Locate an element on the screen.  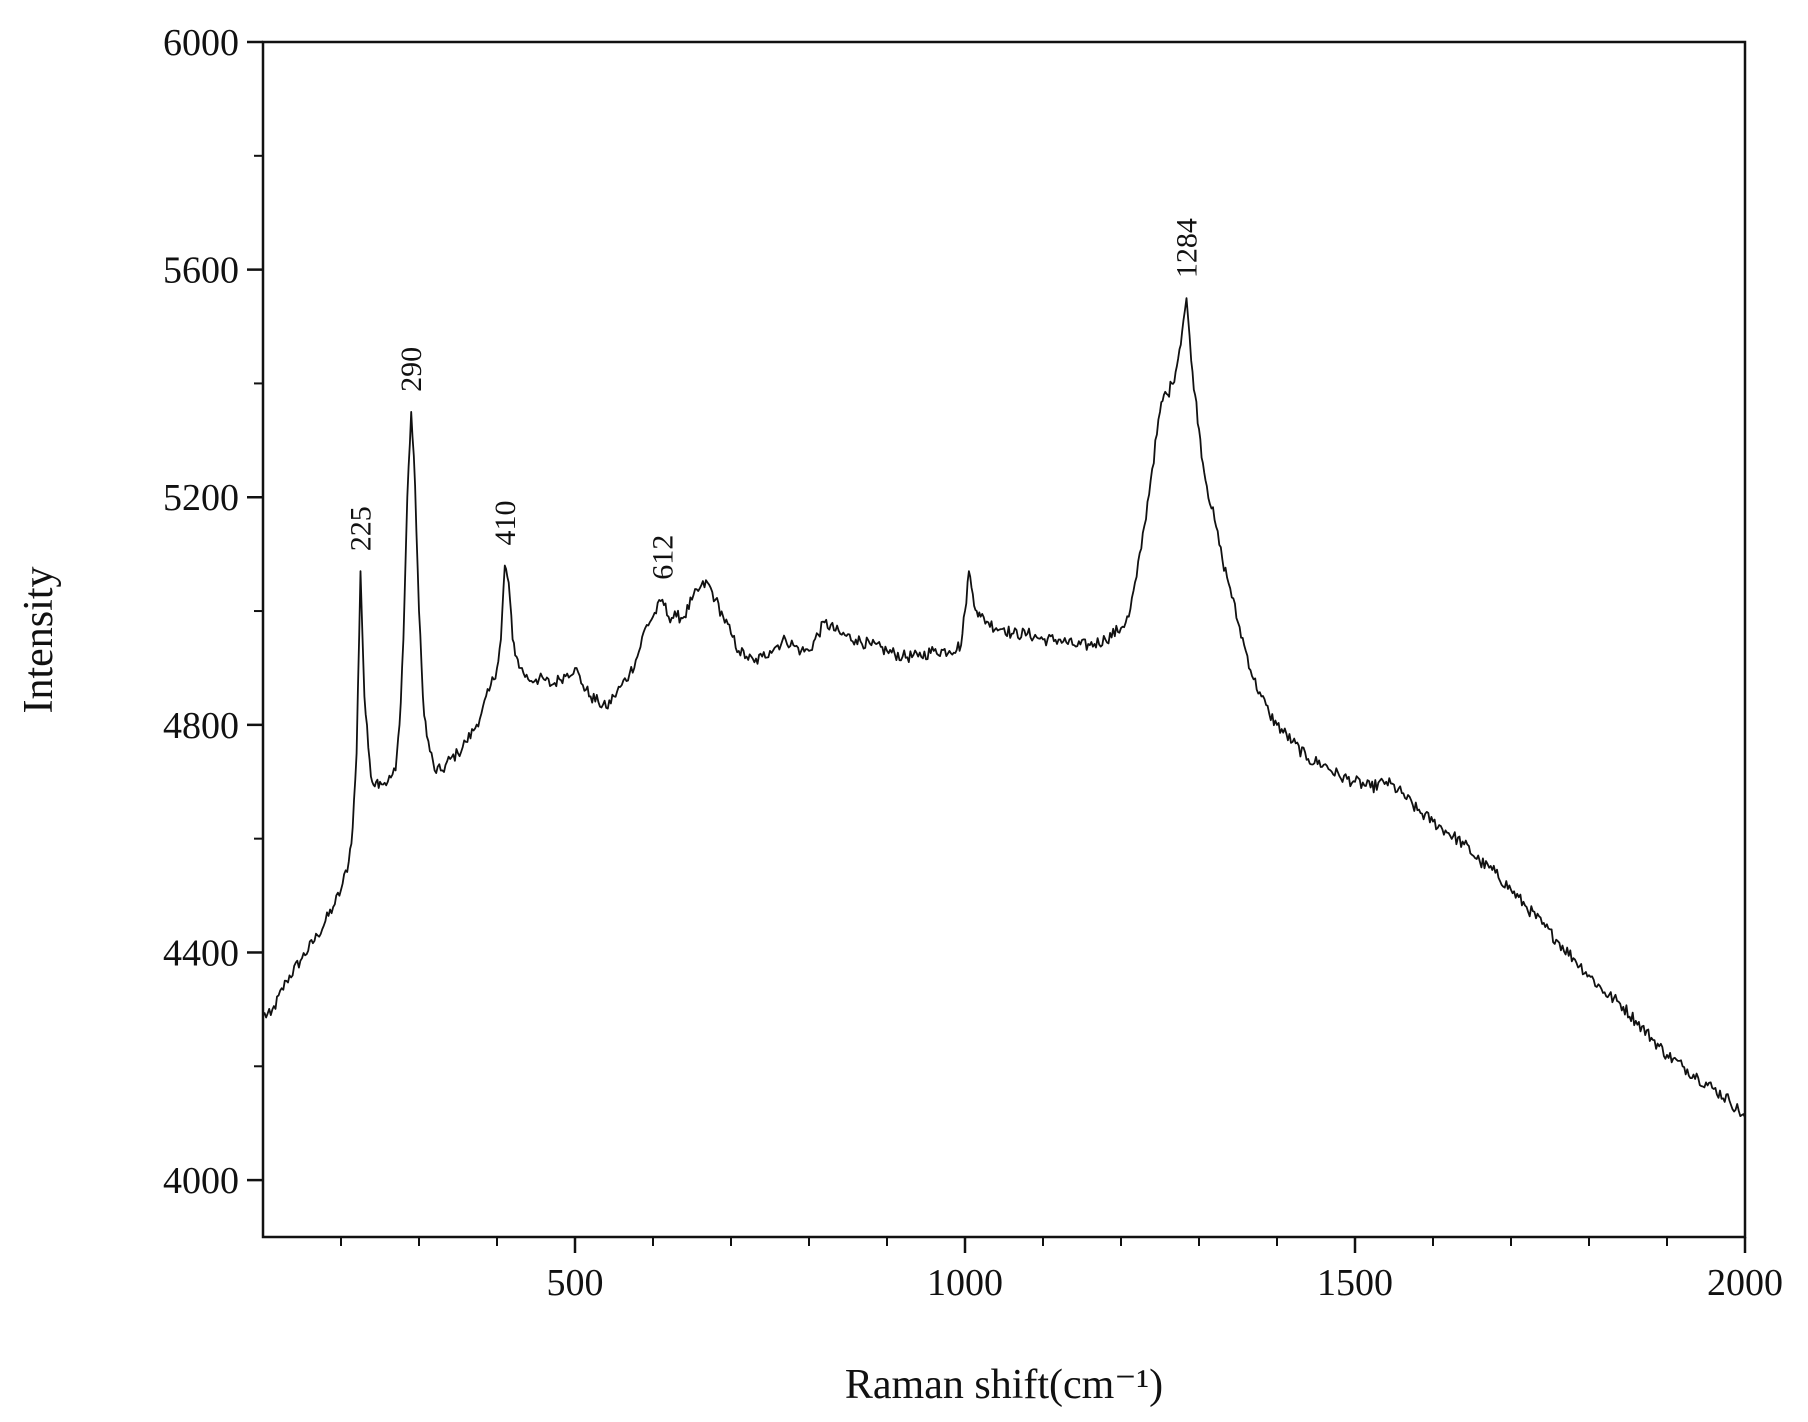
y-tick-label: 5200 is located at coordinates (201, 498).